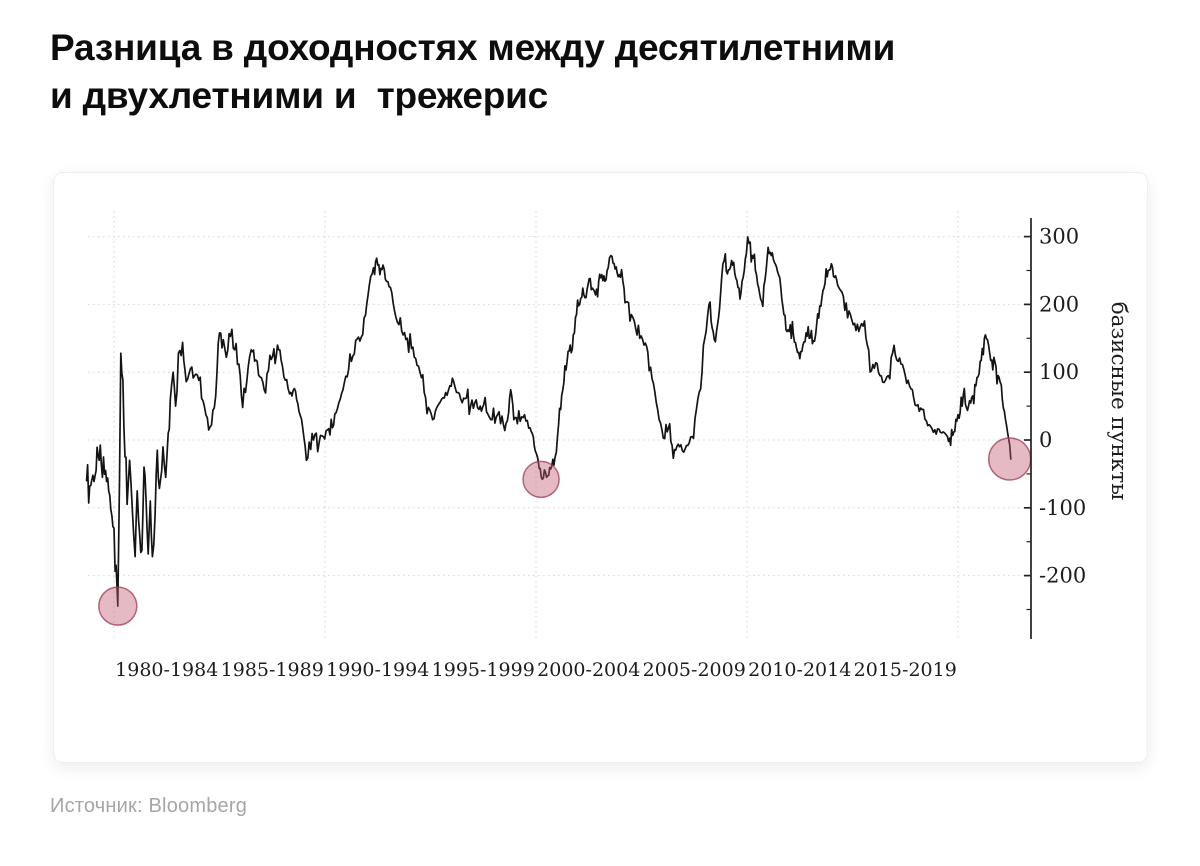  I want to click on y-tick-label: 100, so click(1059, 372).